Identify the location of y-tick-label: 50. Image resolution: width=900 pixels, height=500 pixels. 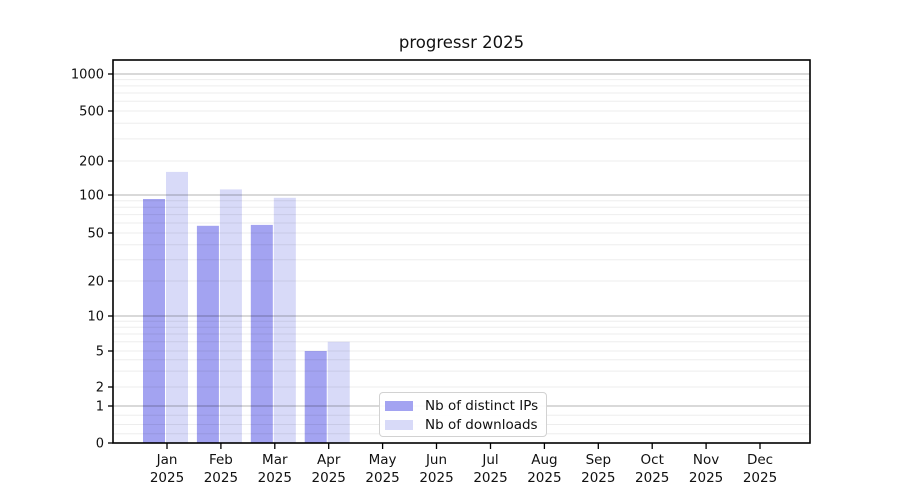
(95, 234).